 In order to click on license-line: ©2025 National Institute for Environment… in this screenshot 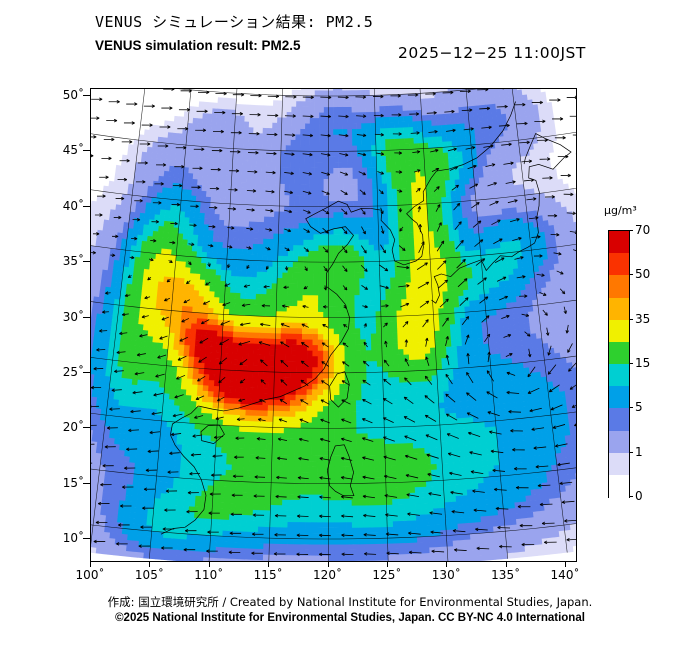, I will do `click(350, 618)`.